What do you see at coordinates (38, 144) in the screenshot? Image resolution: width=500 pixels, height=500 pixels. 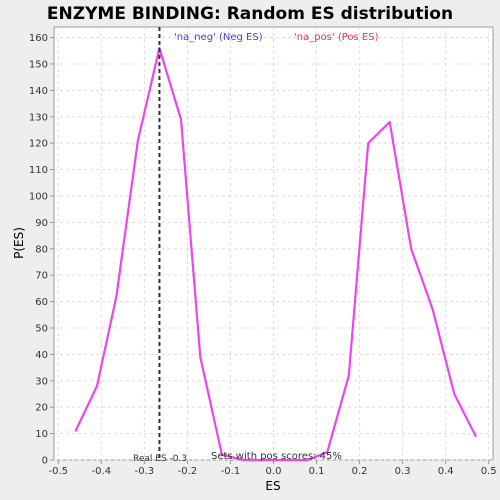 I see `y-tick-label: 120` at bounding box center [38, 144].